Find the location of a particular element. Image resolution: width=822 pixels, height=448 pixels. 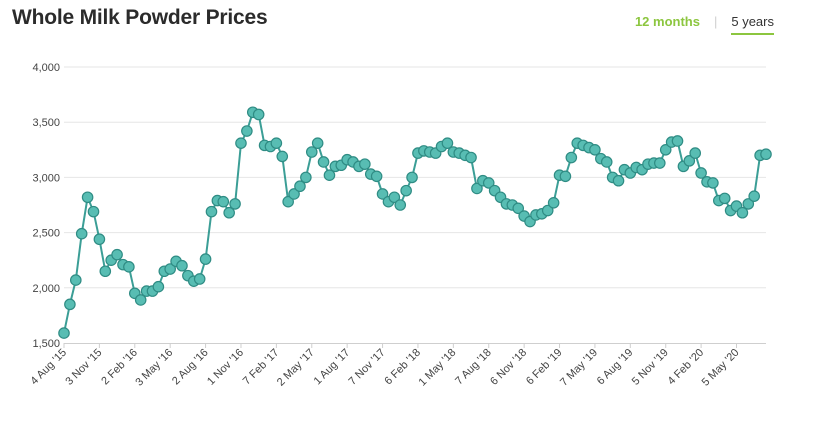

x-tick-label: 1 Nov '16 is located at coordinates (225, 367).